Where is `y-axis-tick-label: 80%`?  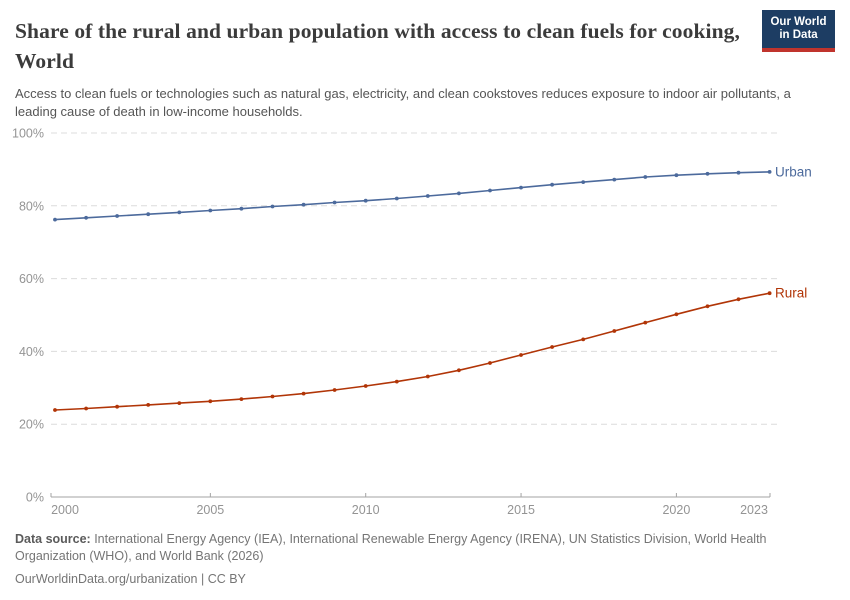
y-axis-tick-label: 80% is located at coordinates (31, 206).